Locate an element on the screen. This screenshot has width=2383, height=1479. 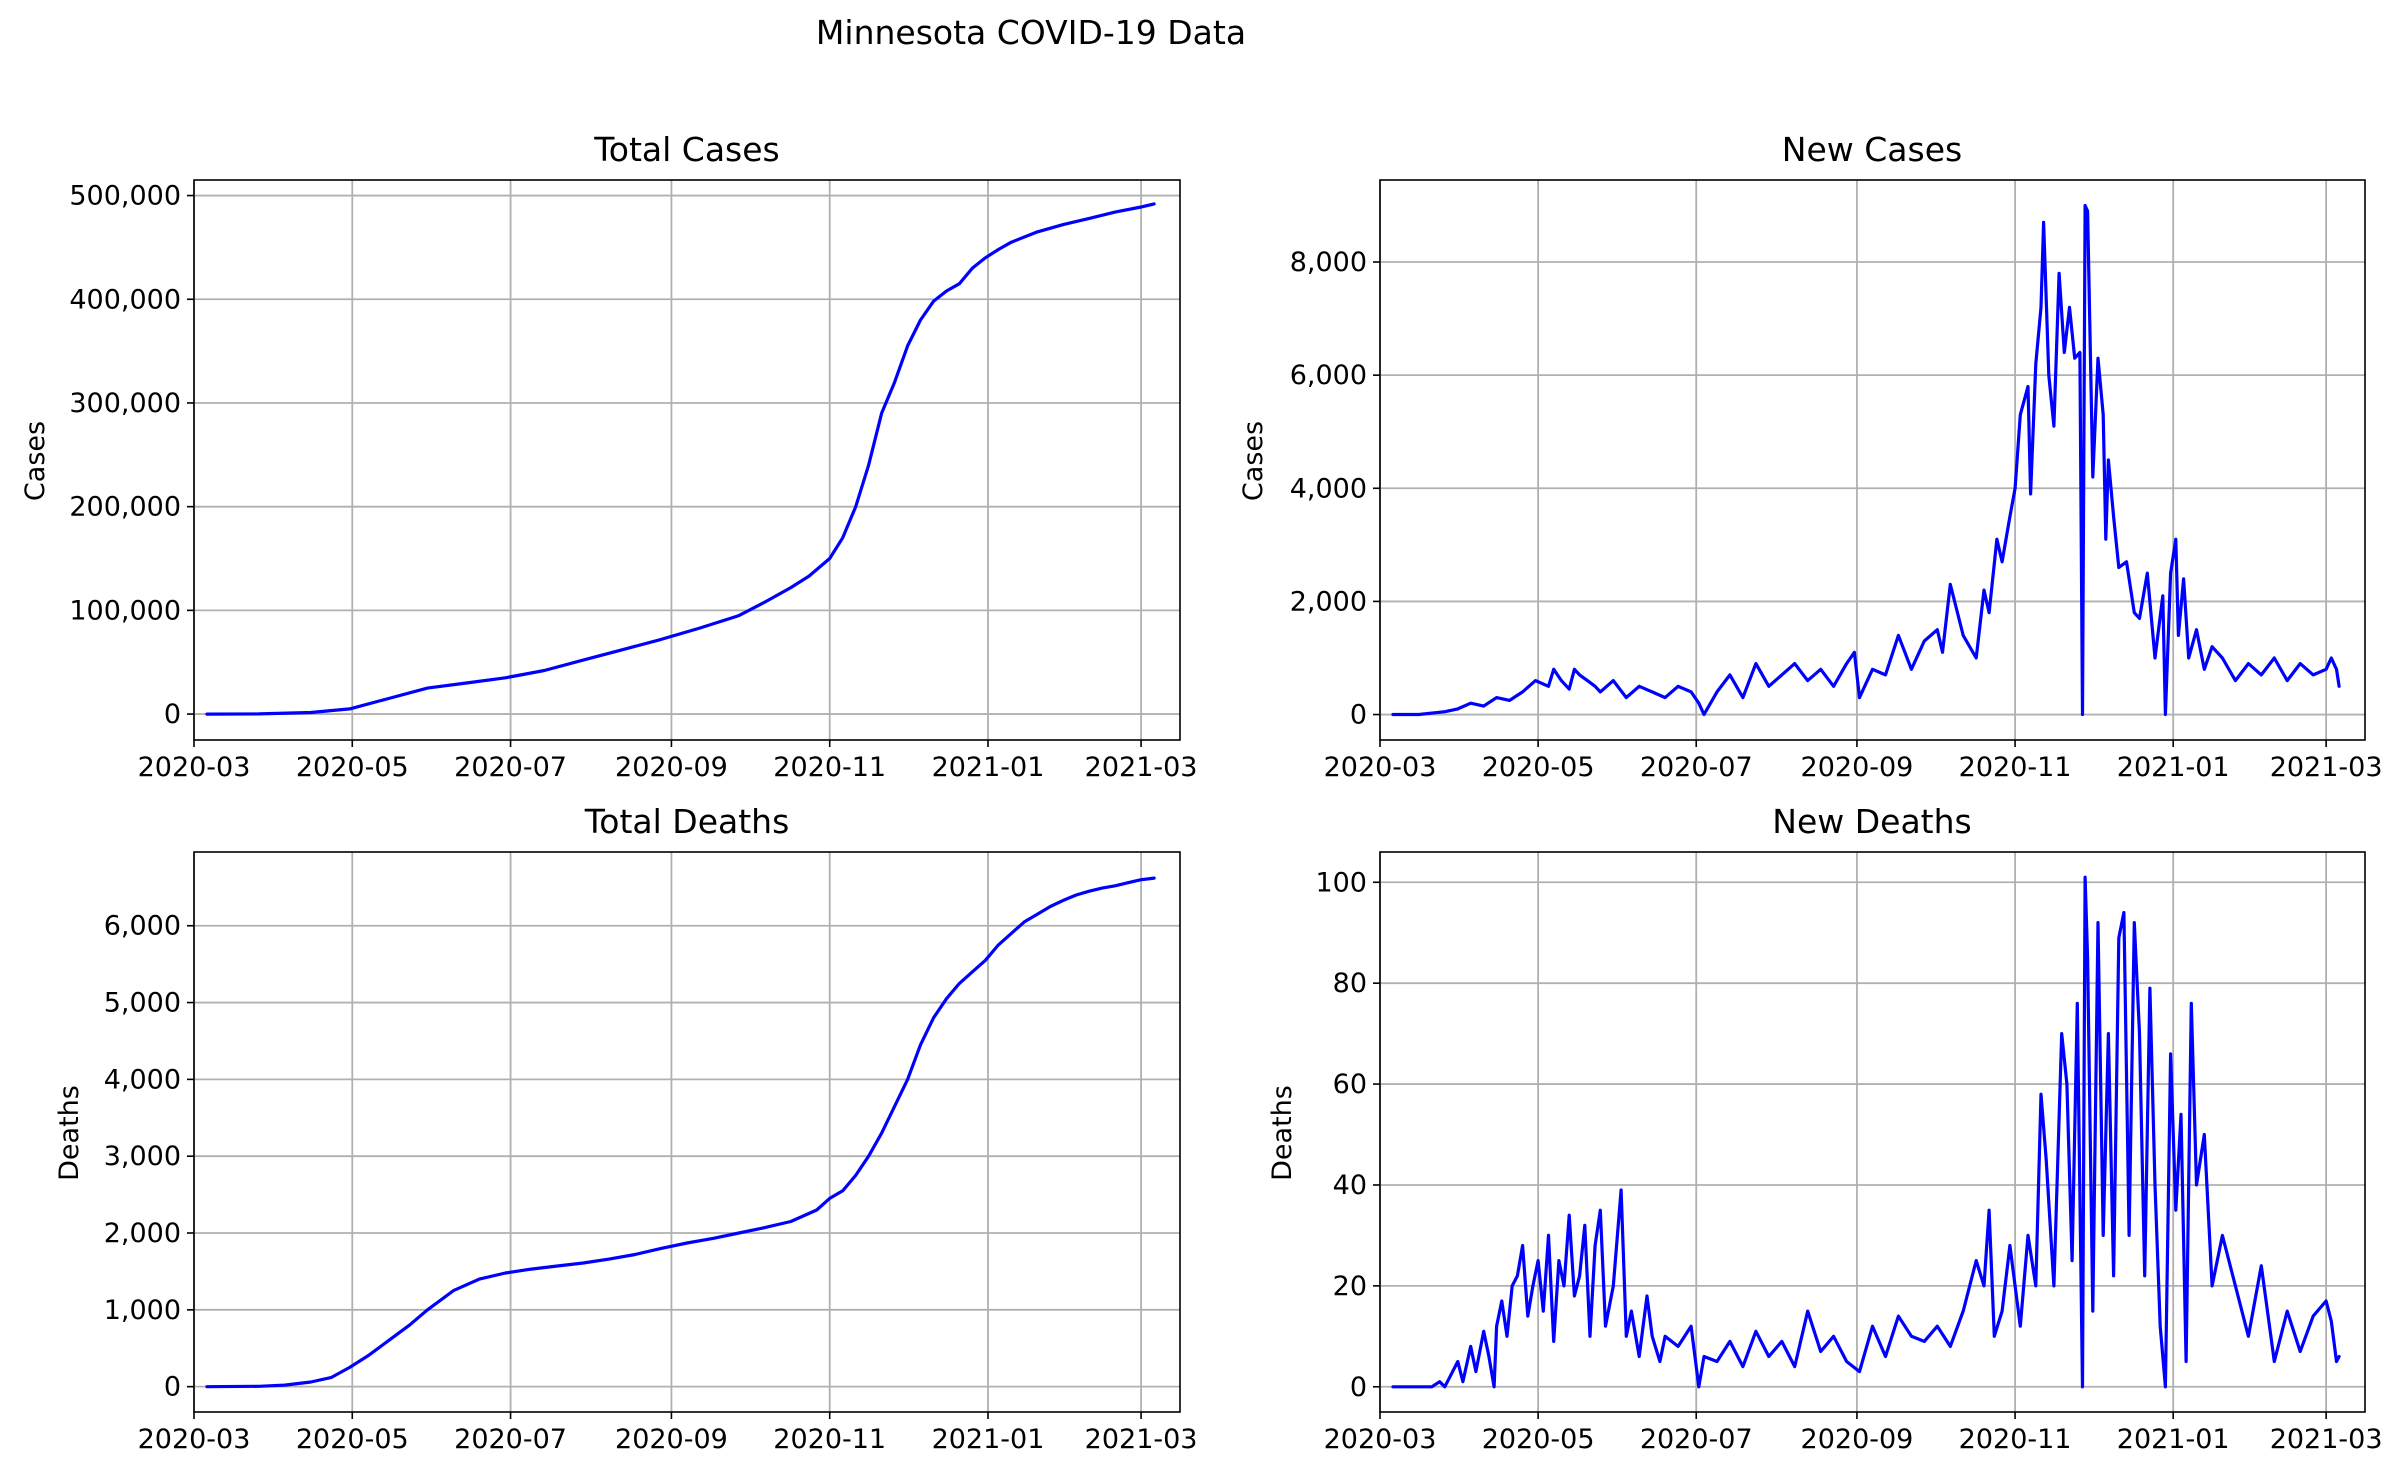
panel-title-total-cases: Total Cases is located at coordinates (686, 149).